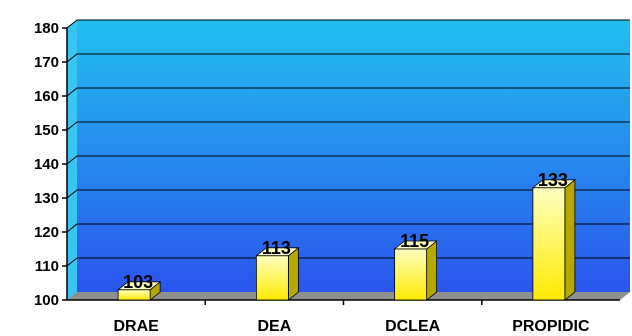 Image resolution: width=632 pixels, height=336 pixels. What do you see at coordinates (551, 326) in the screenshot?
I see `category-label: PROPIDIC` at bounding box center [551, 326].